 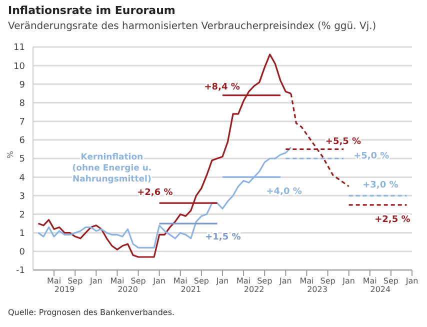 What do you see at coordinates (20, 271) in the screenshot?
I see `y-tick-label: -1` at bounding box center [20, 271].